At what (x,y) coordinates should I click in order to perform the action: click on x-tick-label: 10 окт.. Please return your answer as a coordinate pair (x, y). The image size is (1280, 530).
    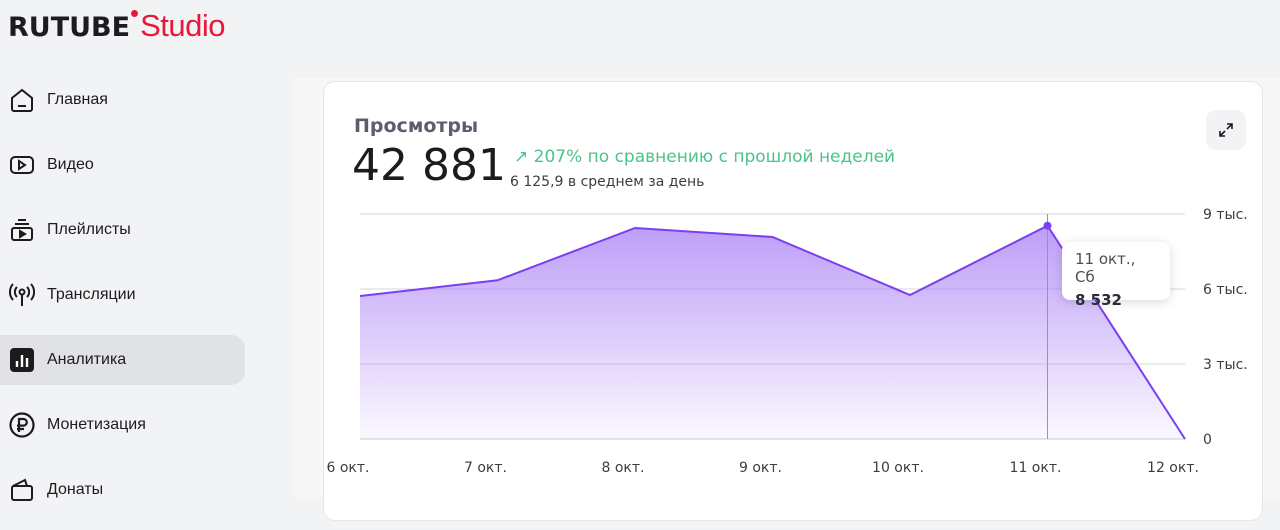
    Looking at the image, I should click on (898, 468).